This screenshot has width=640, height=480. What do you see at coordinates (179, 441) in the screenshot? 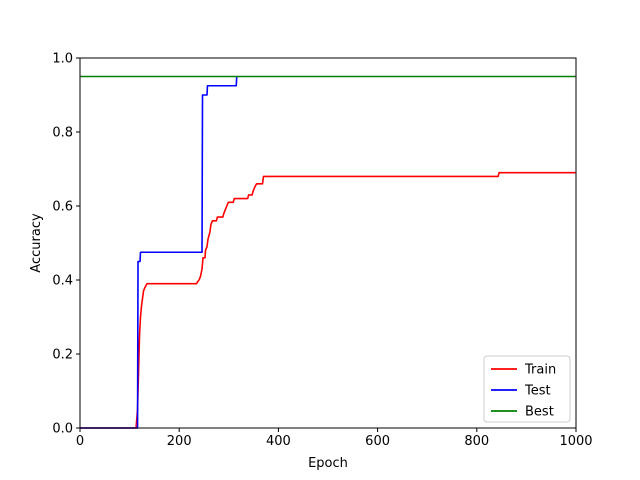
I see `x-tick-label: 200` at bounding box center [179, 441].